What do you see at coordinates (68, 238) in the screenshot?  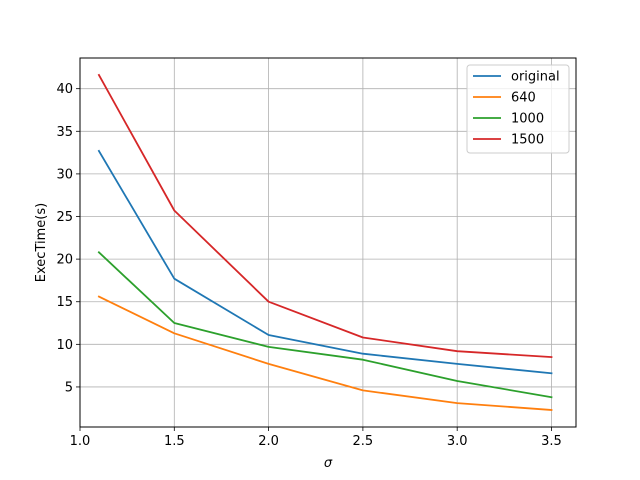 I see `y-axis-ticks: 5 10 15 20 25 30 35 40` at bounding box center [68, 238].